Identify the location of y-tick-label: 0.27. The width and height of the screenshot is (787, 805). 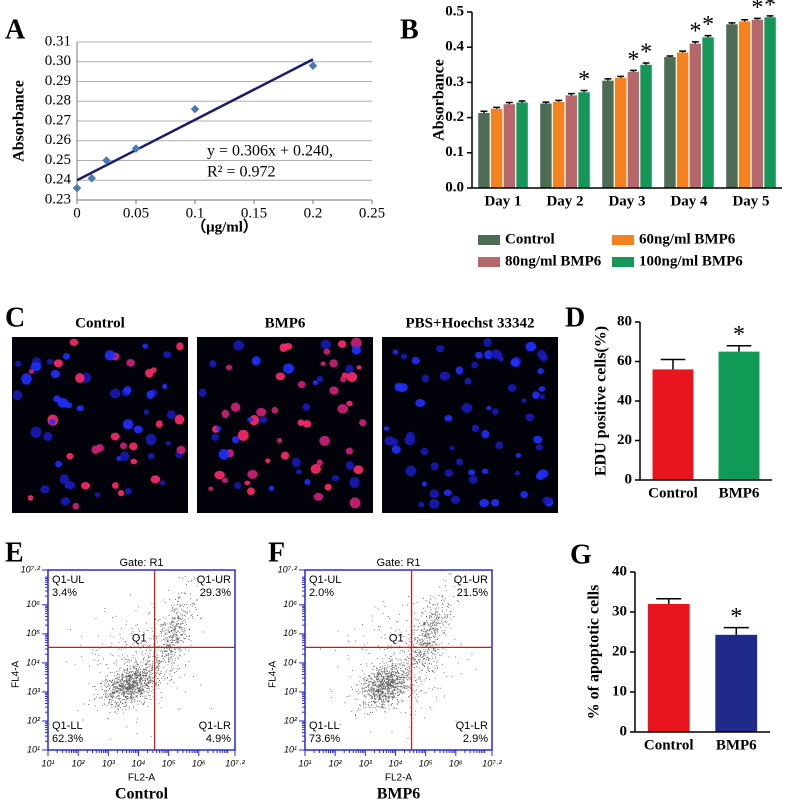
(58, 120).